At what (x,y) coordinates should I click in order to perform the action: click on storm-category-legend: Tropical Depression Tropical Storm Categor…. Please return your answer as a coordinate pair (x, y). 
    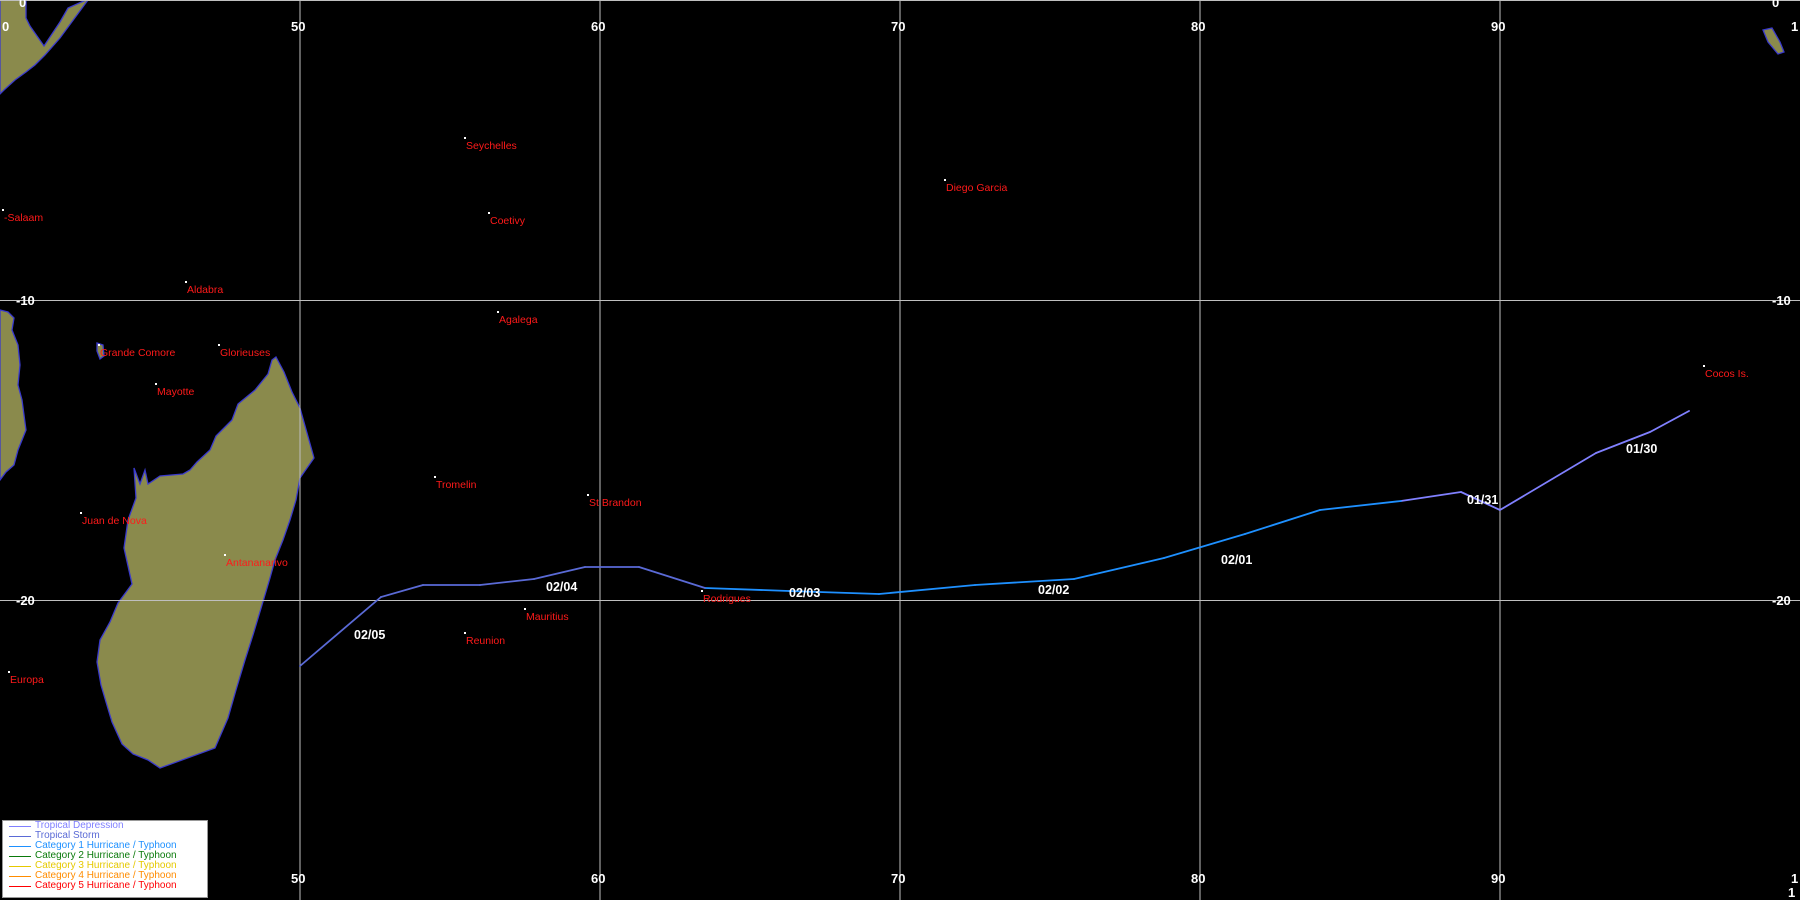
    Looking at the image, I should click on (105, 859).